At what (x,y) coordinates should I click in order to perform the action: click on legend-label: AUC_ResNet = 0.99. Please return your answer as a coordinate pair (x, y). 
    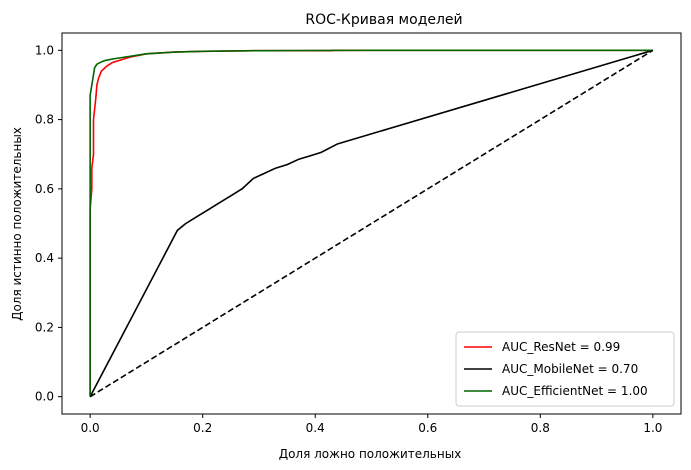
    Looking at the image, I should click on (561, 347).